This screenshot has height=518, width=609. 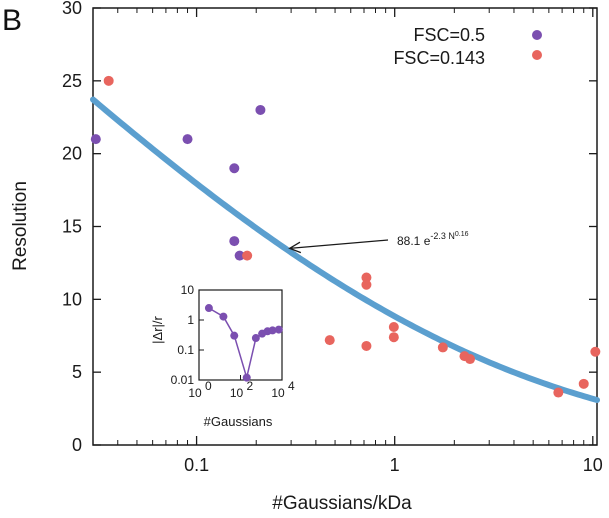 What do you see at coordinates (72, 299) in the screenshot?
I see `y-tick-label: 10` at bounding box center [72, 299].